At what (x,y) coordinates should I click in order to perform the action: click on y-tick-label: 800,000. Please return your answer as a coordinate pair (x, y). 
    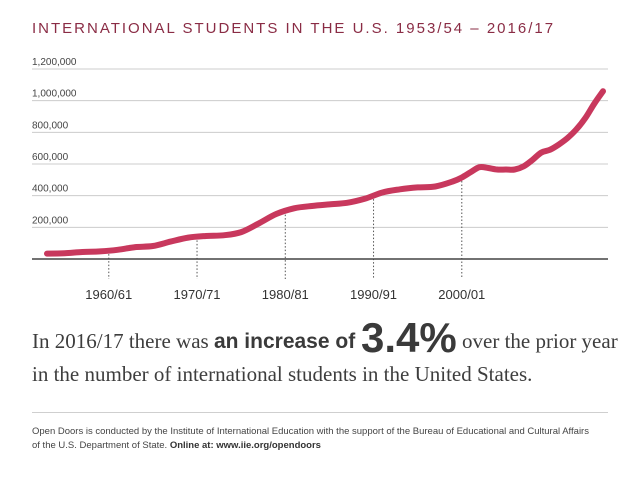
    Looking at the image, I should click on (50, 125).